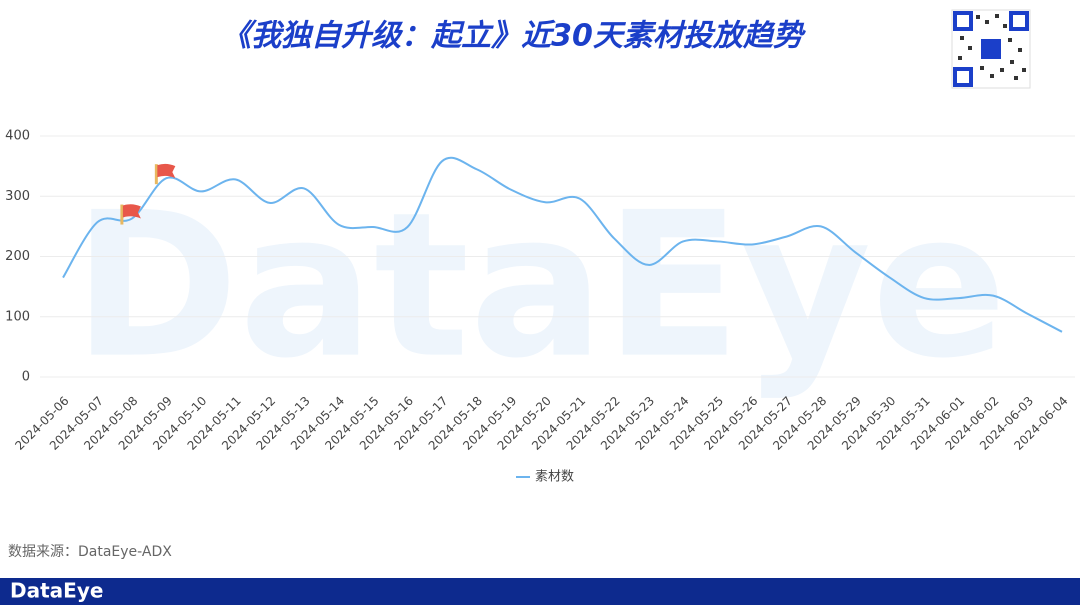 This screenshot has height=605, width=1080. What do you see at coordinates (17, 136) in the screenshot?
I see `y-tick-label: 400` at bounding box center [17, 136].